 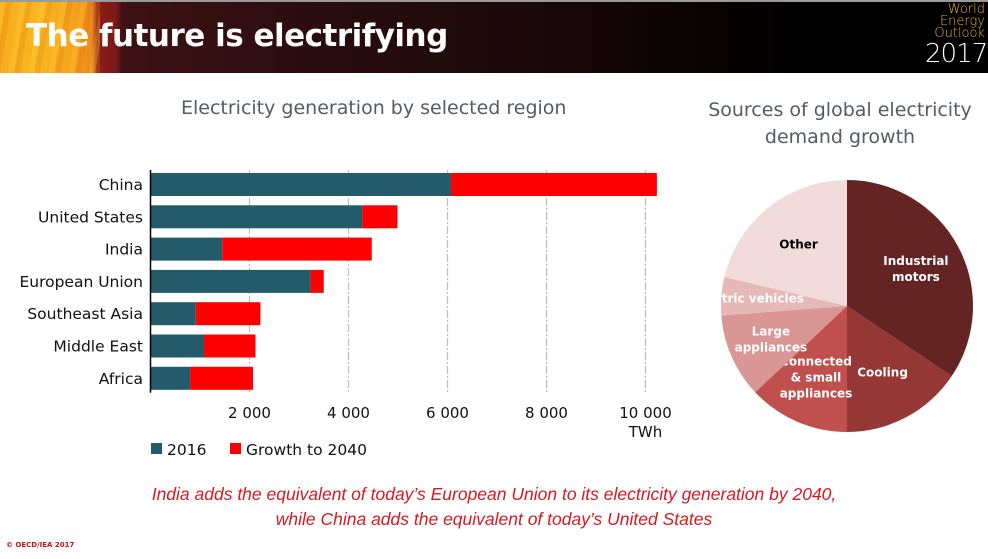 I want to click on pie-slice-label: Electric vehicles, so click(x=749, y=298).